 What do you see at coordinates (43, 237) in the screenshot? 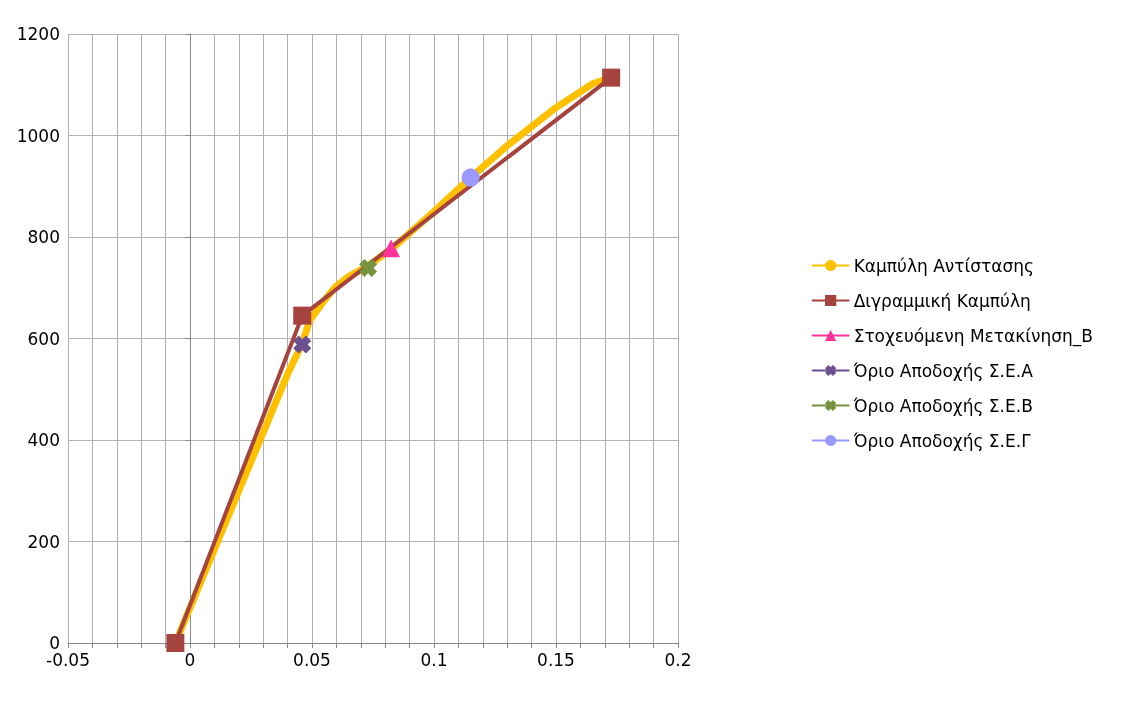
I see `y-tick-label: 800` at bounding box center [43, 237].